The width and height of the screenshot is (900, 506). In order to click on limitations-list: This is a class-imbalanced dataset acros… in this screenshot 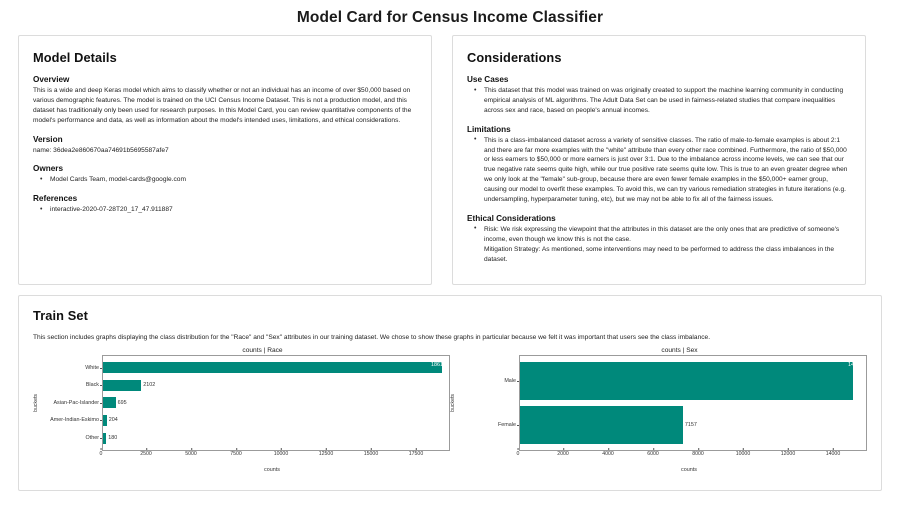, I will do `click(659, 170)`.